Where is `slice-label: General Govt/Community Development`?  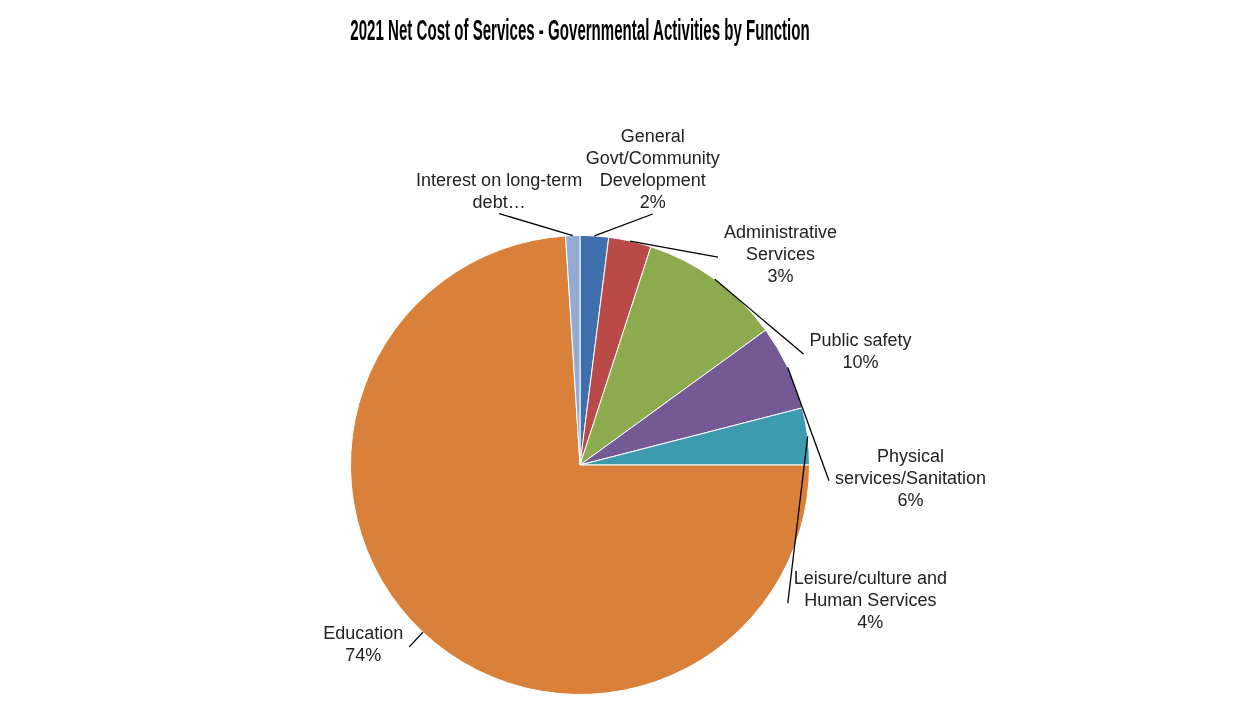 slice-label: General Govt/Community Development is located at coordinates (652, 157).